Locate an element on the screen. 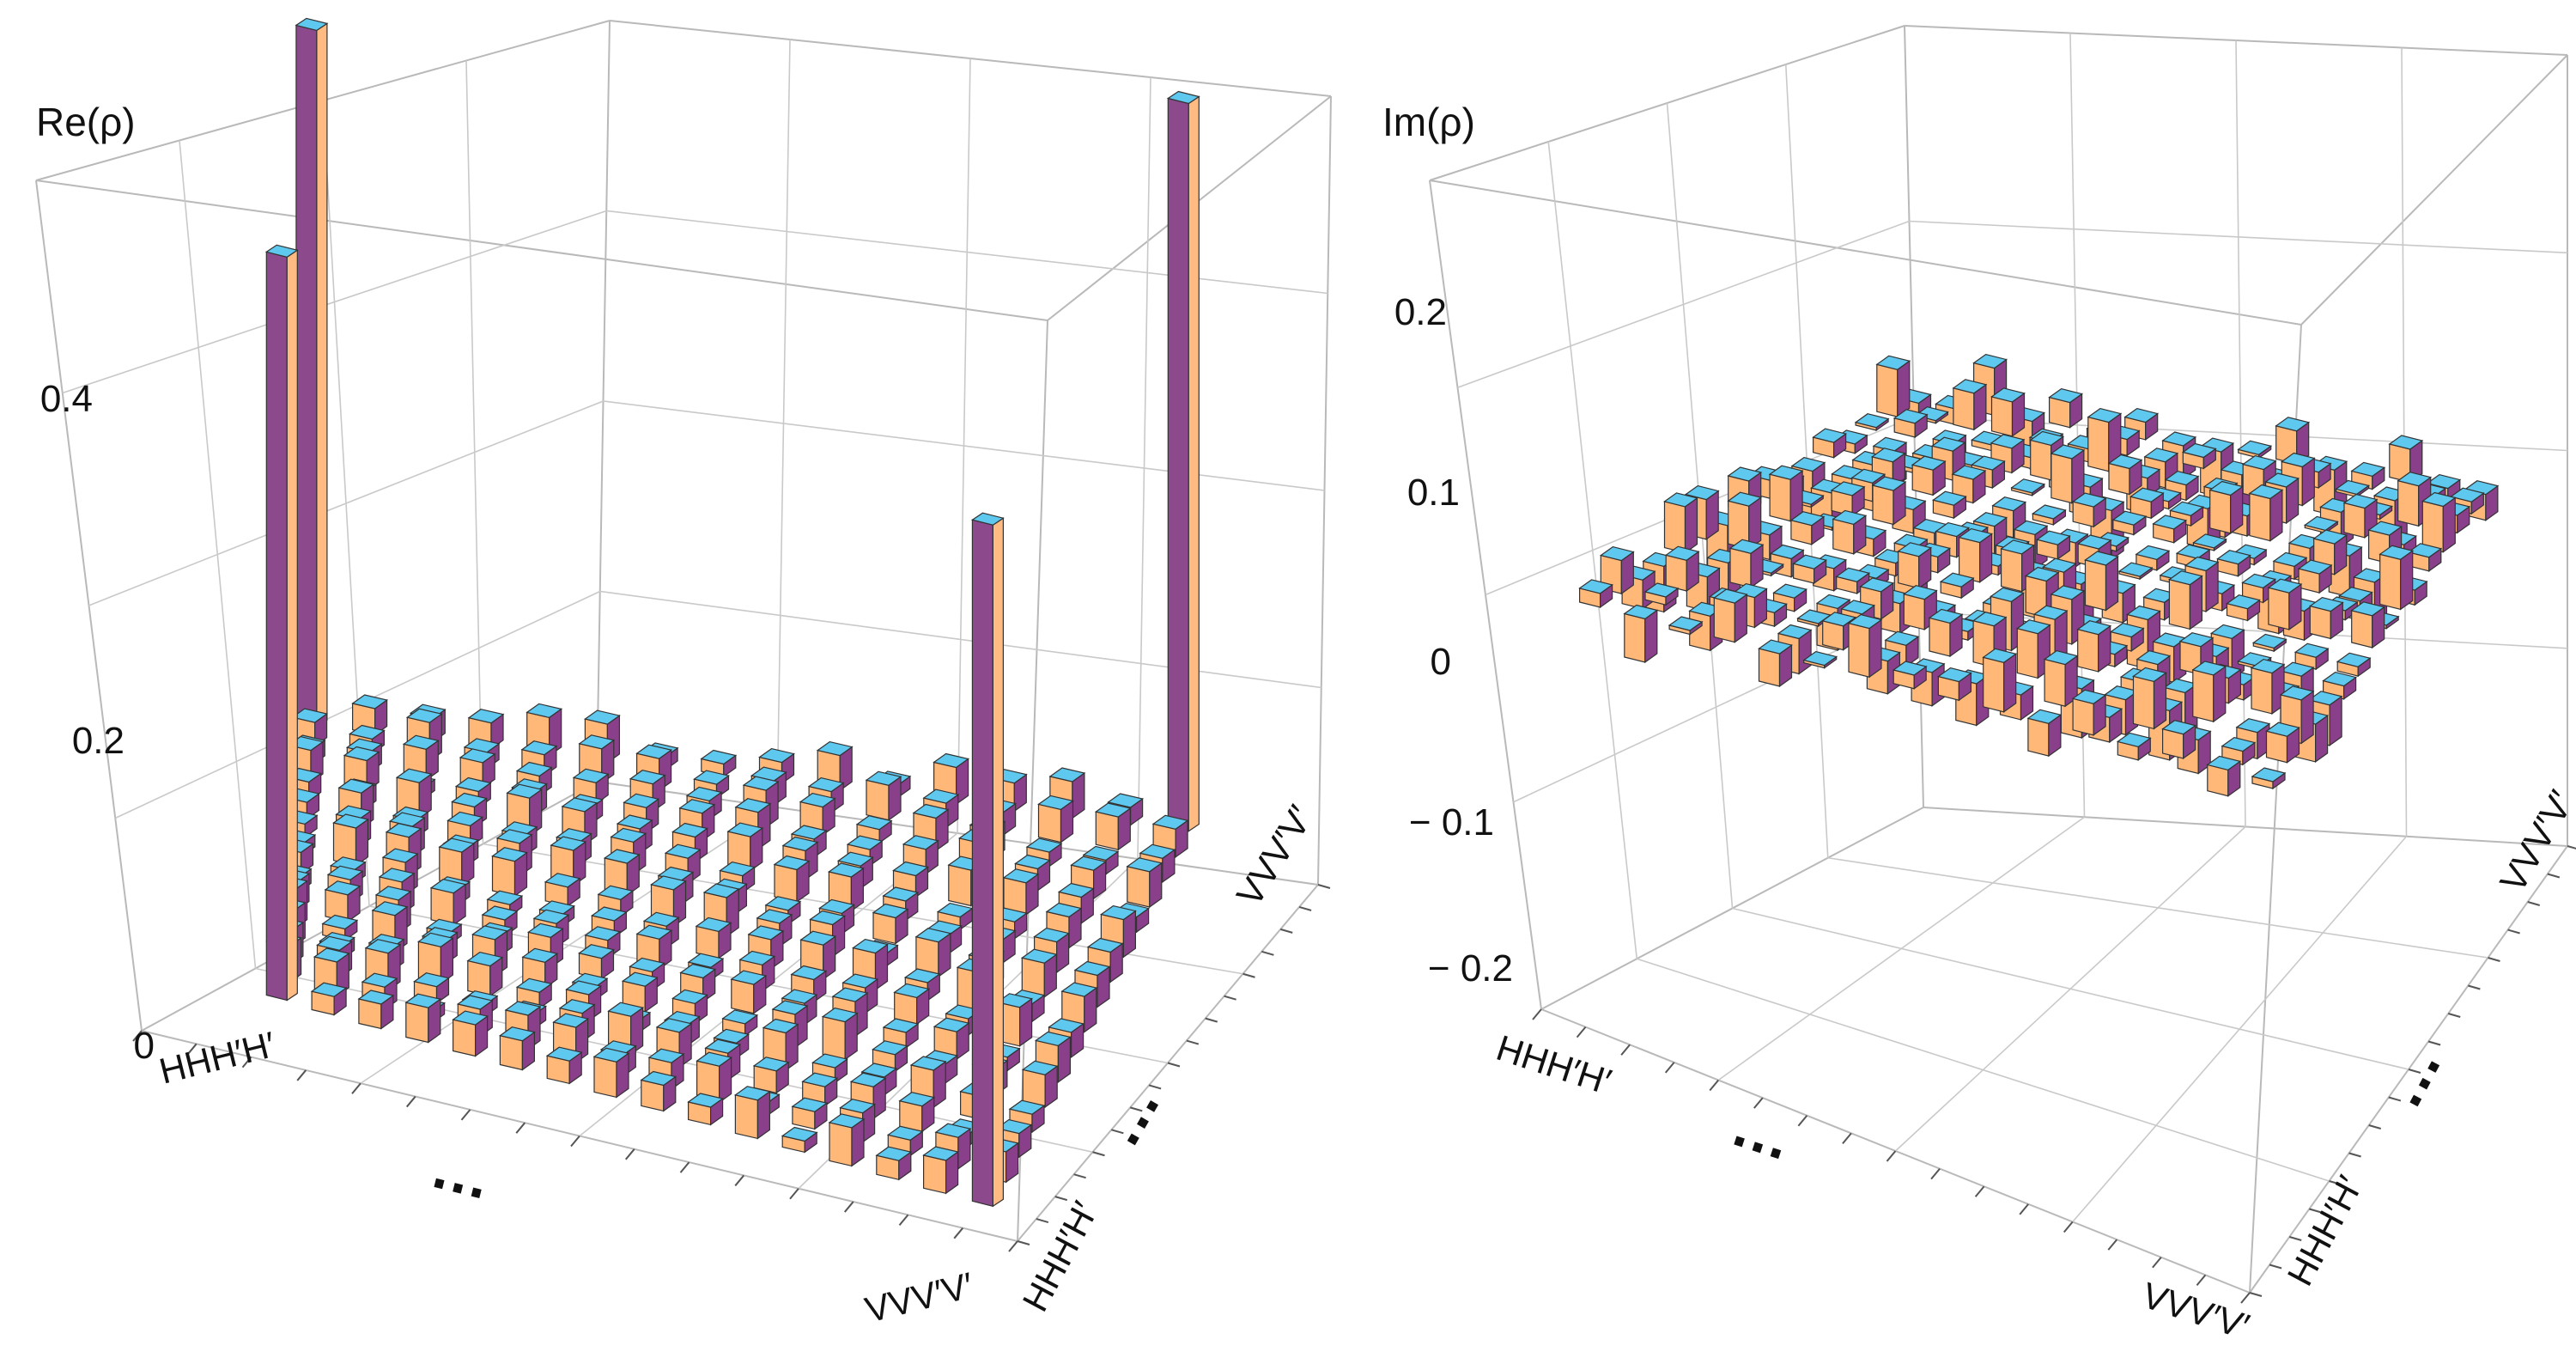  im-z-tick-2: 0 is located at coordinates (1441, 662).